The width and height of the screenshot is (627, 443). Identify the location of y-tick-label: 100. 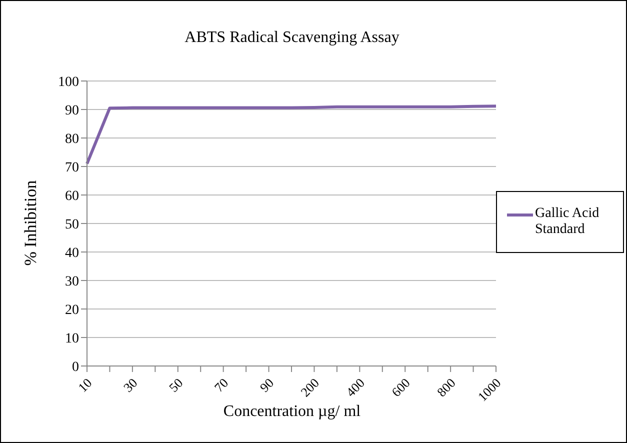
(68, 82).